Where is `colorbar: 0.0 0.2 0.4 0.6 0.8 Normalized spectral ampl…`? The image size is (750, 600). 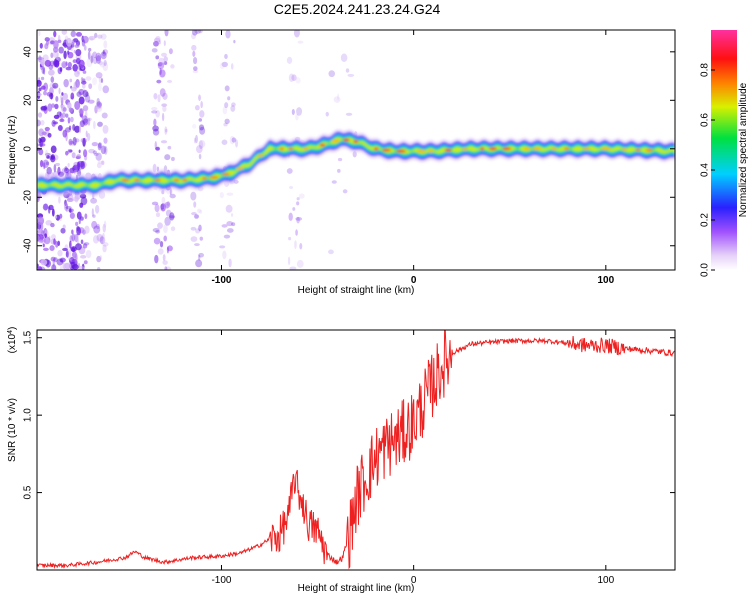
colorbar: 0.0 0.2 0.4 0.6 0.8 Normalized spectral ampl… is located at coordinates (724, 153).